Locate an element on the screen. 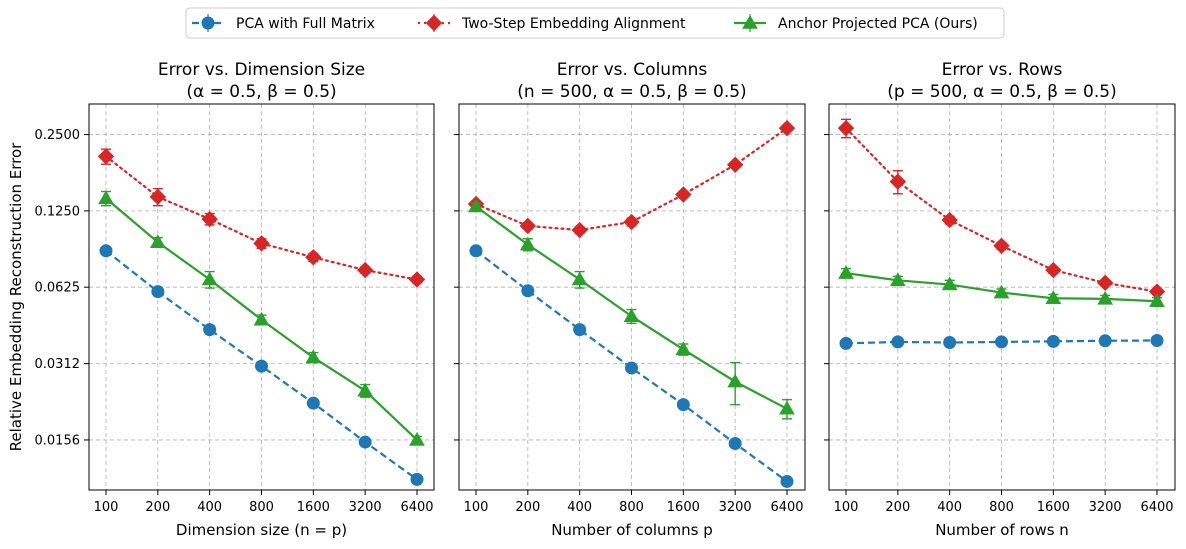 The height and width of the screenshot is (549, 1186). chart-subtitle: (α = 0.5, β = 0.5) is located at coordinates (261, 92).